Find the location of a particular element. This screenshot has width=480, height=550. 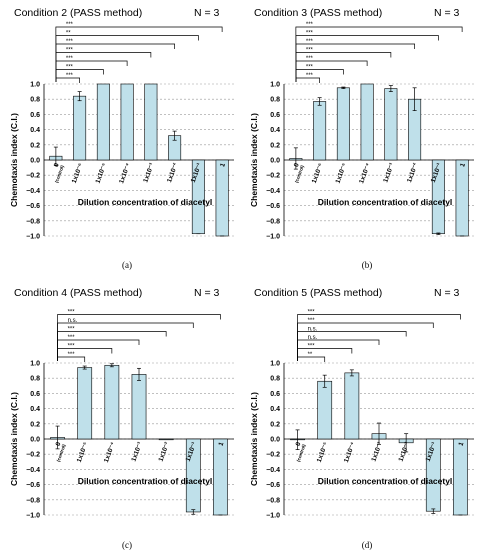

panel-label: (b) is located at coordinates (367, 265).